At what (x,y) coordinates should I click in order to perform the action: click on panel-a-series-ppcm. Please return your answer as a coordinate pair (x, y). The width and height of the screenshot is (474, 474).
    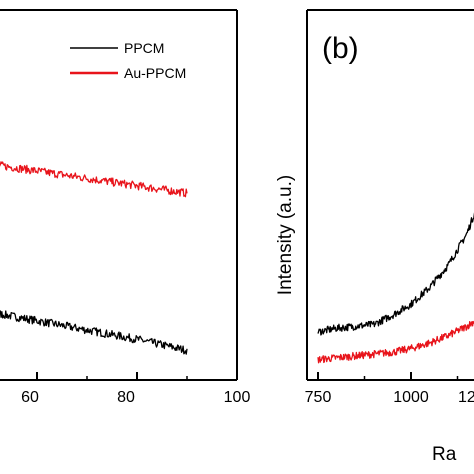
    Looking at the image, I should click on (94, 332).